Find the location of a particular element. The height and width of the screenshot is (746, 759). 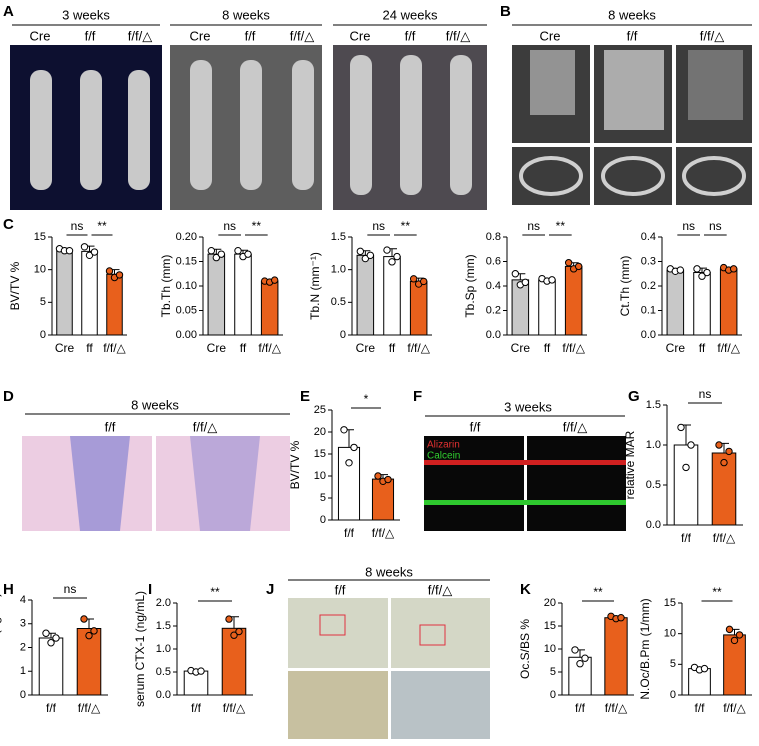

y-tick-label: 0 is located at coordinates (343, 335).